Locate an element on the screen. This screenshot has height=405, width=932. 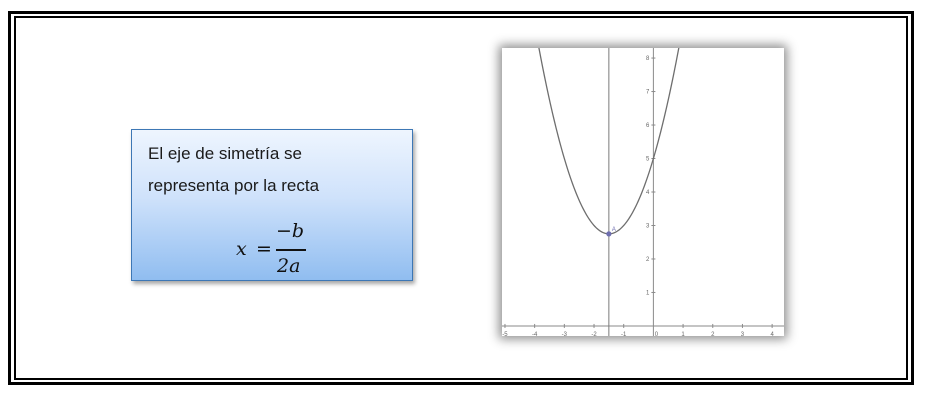
y-tick-label: 4 is located at coordinates (648, 193).